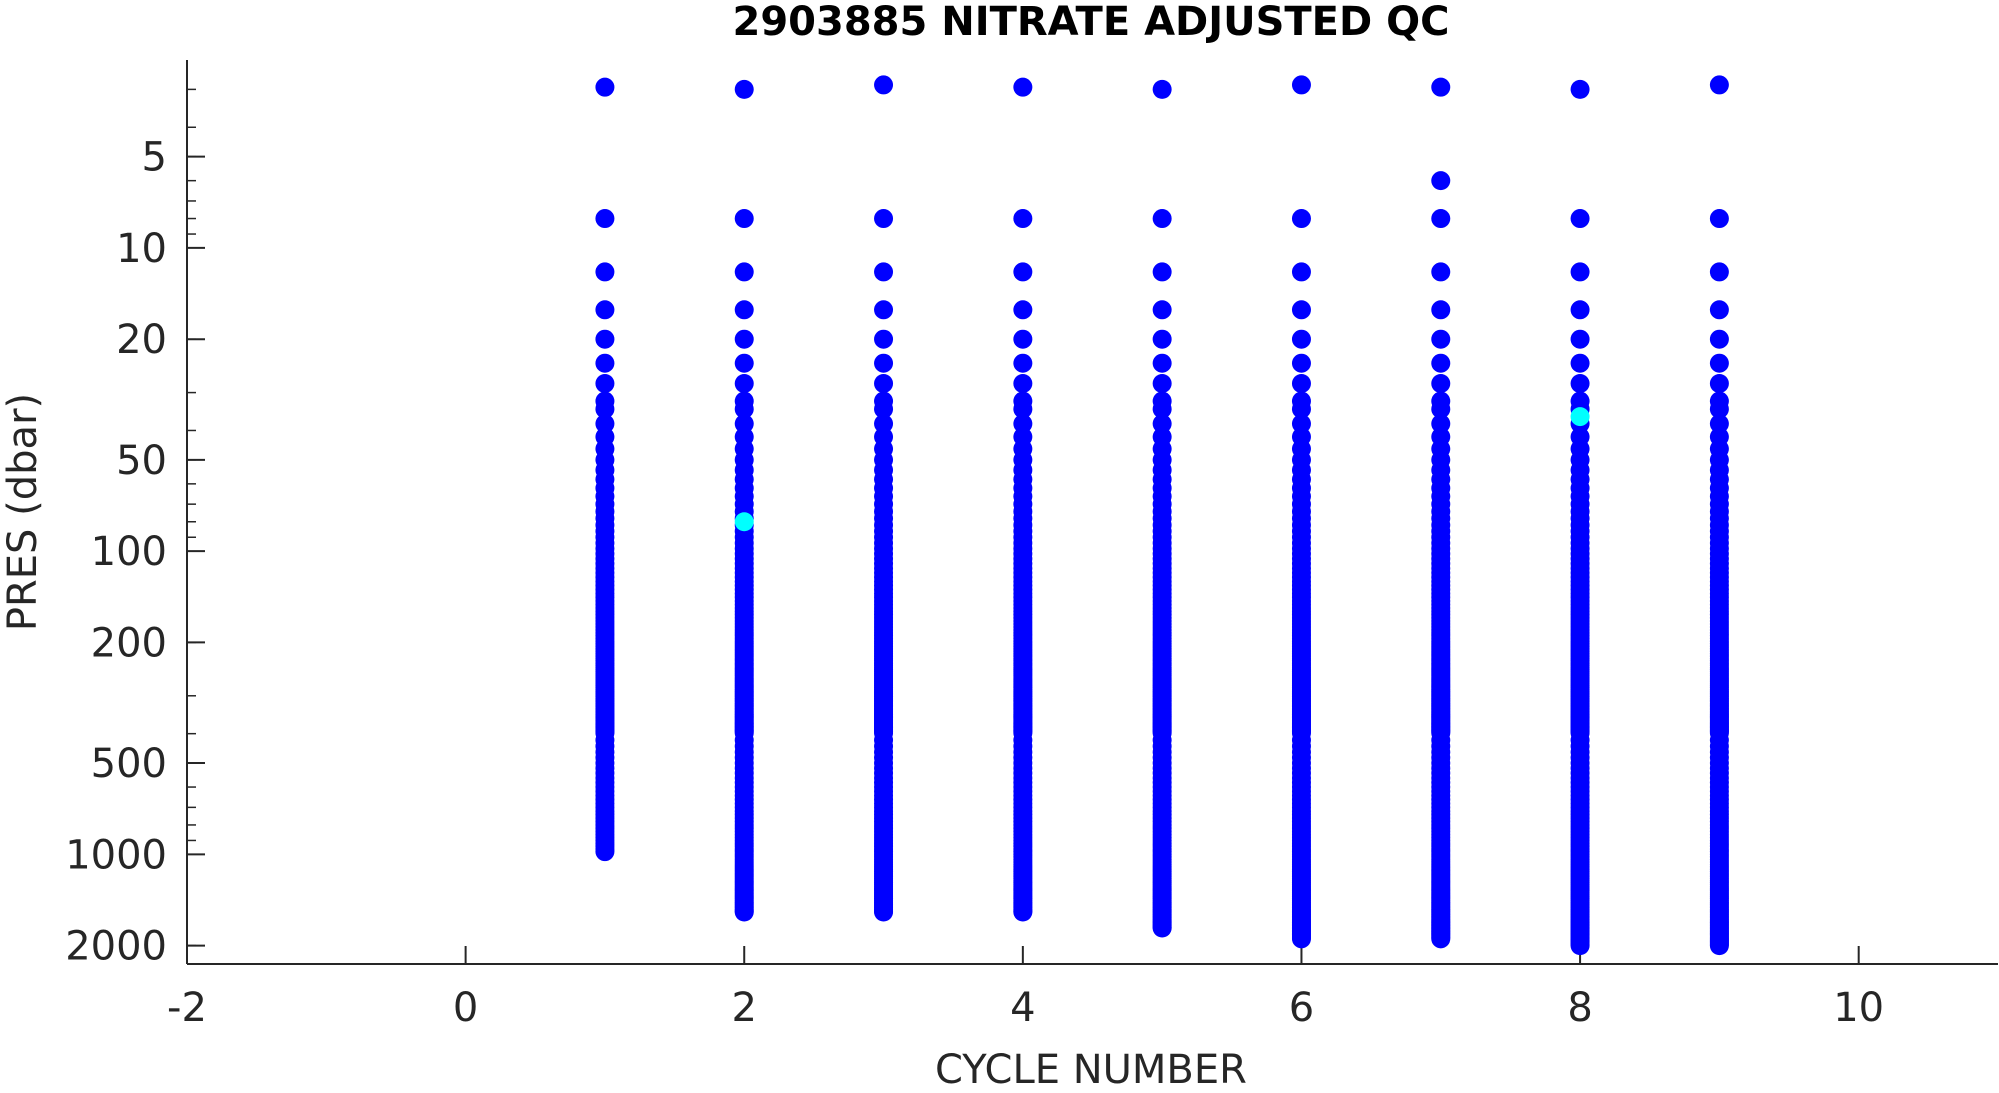  Describe the element at coordinates (141, 340) in the screenshot. I see `y-tick-label: 20` at that location.